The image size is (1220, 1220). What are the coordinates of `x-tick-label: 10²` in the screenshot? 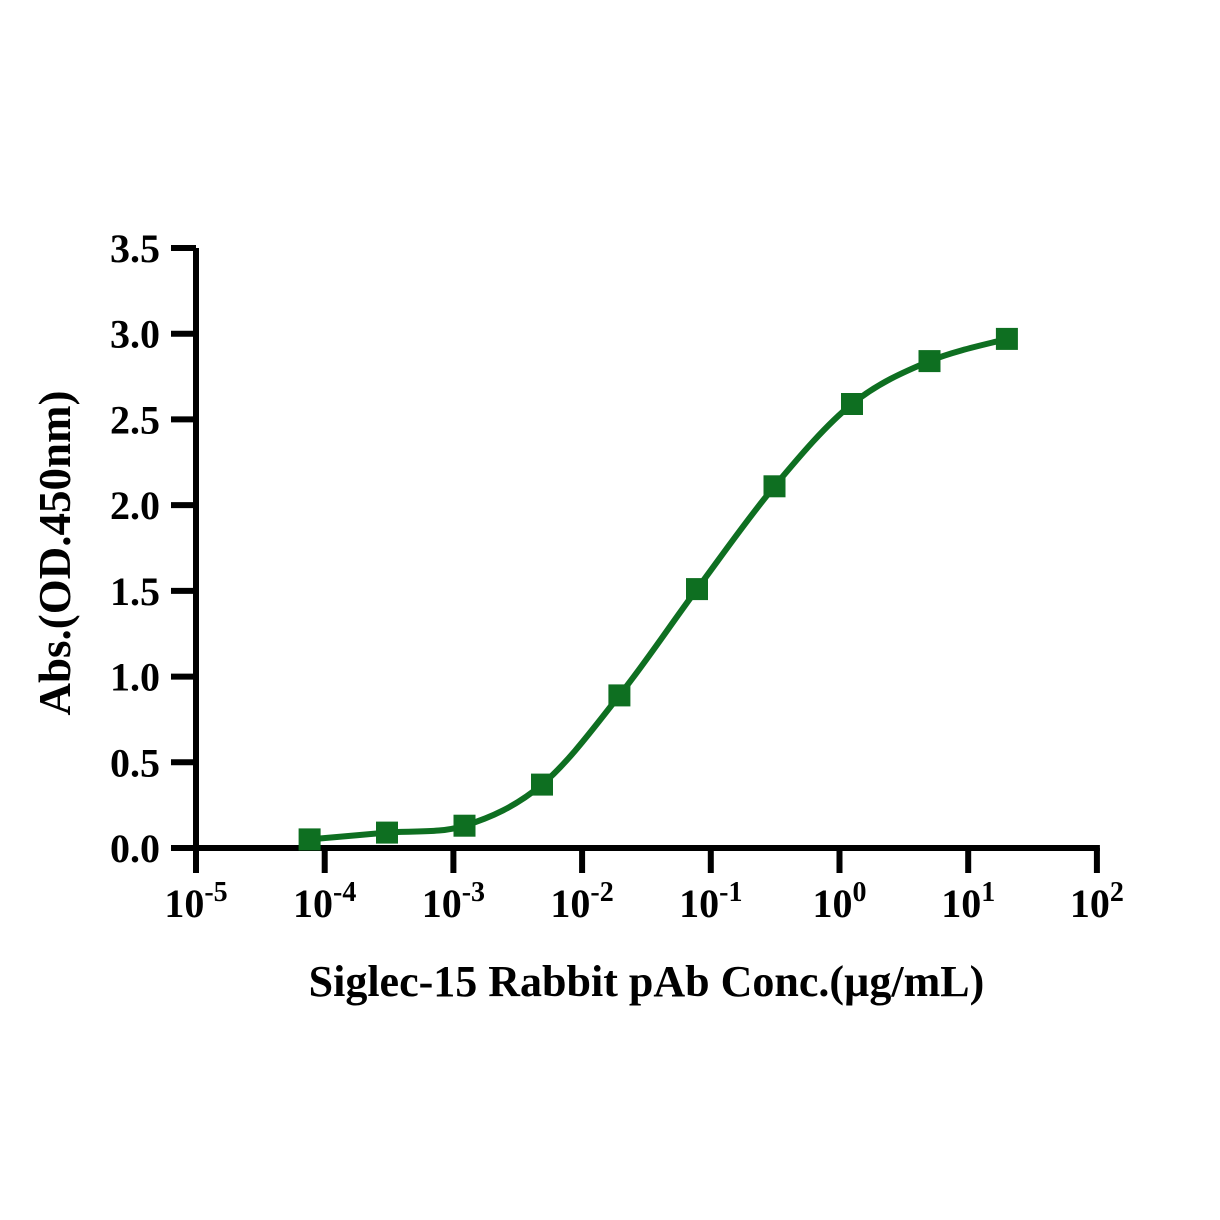 It's located at (1097, 901).